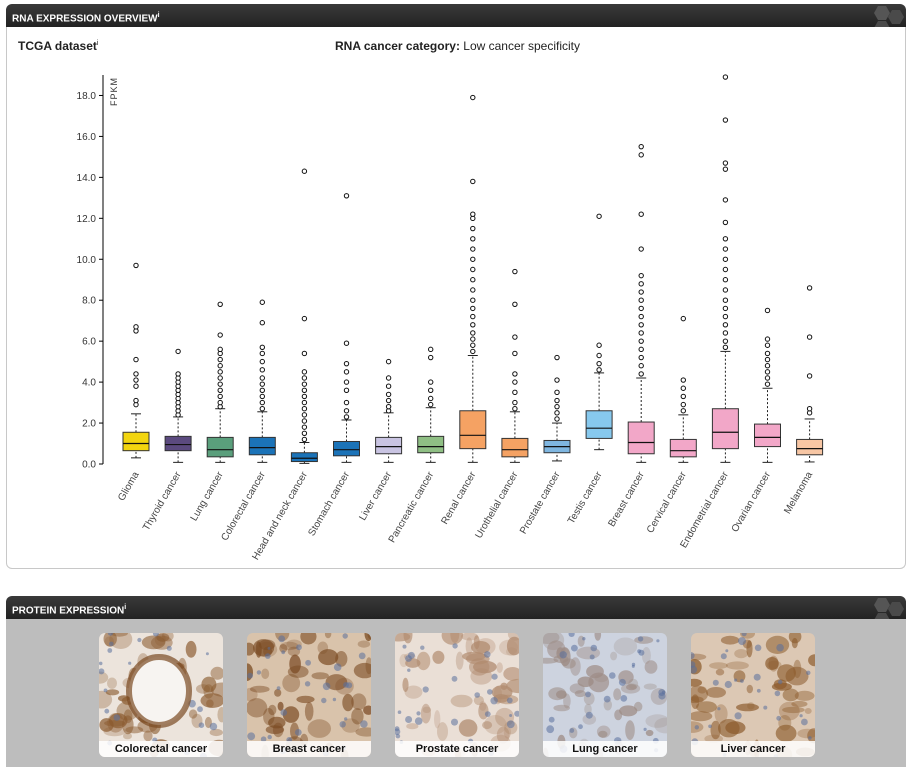 The width and height of the screenshot is (912, 771). Describe the element at coordinates (798, 493) in the screenshot. I see `category-label: Melanoma` at that location.